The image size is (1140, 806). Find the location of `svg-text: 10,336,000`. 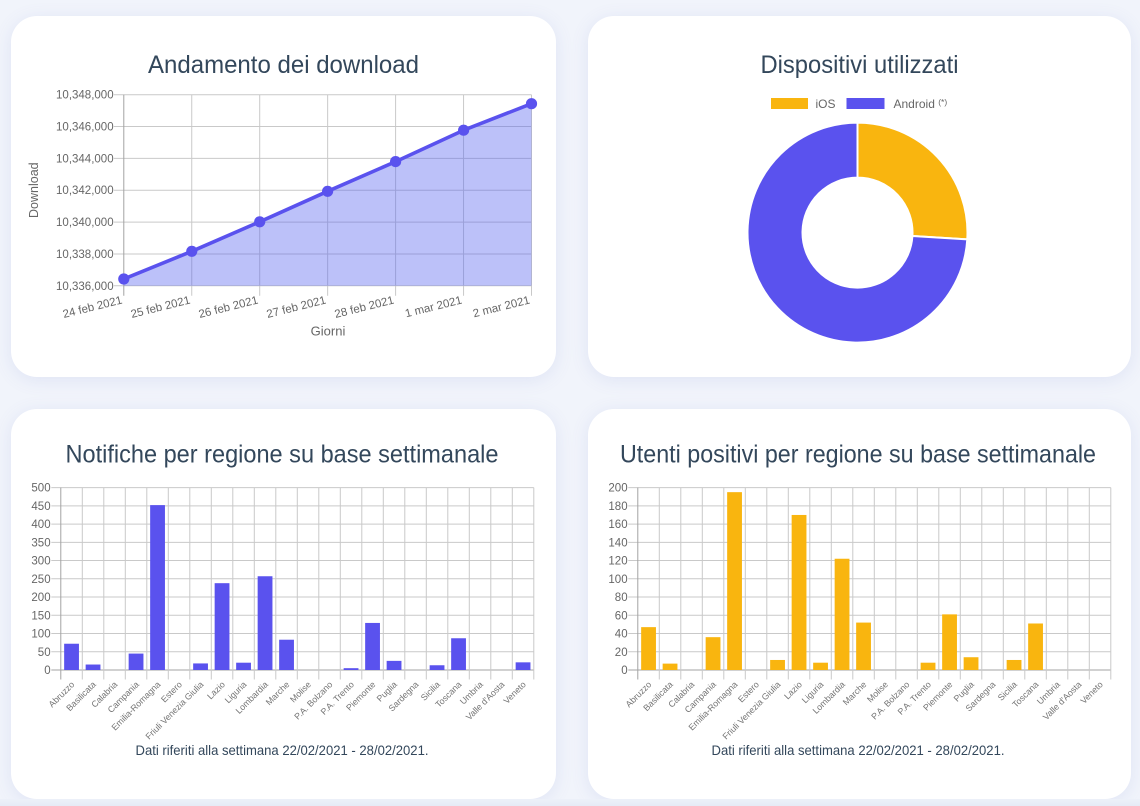

svg-text: 10,336,000 is located at coordinates (85, 287).